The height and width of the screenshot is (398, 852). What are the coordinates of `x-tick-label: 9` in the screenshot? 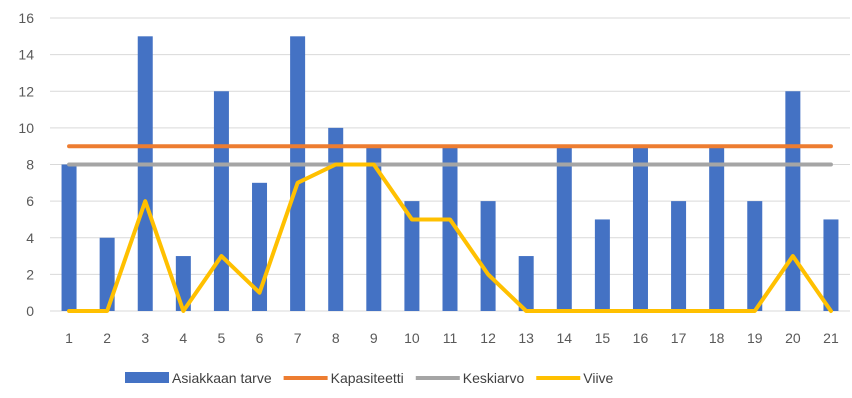 It's located at (374, 338).